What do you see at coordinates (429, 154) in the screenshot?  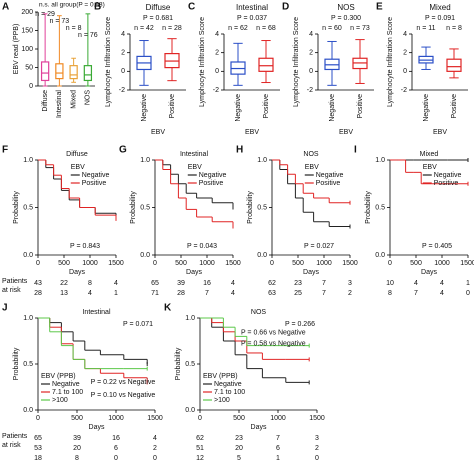 I see `panel-title: Mixed` at bounding box center [429, 154].